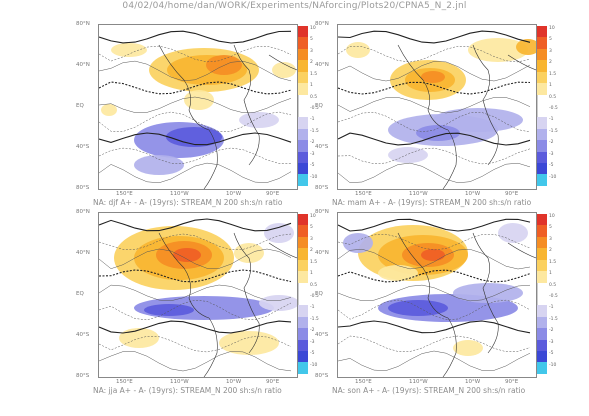  What do you see at coordinates (552, 28) in the screenshot?
I see `colorbar-tick-label: 10` at bounding box center [552, 28].